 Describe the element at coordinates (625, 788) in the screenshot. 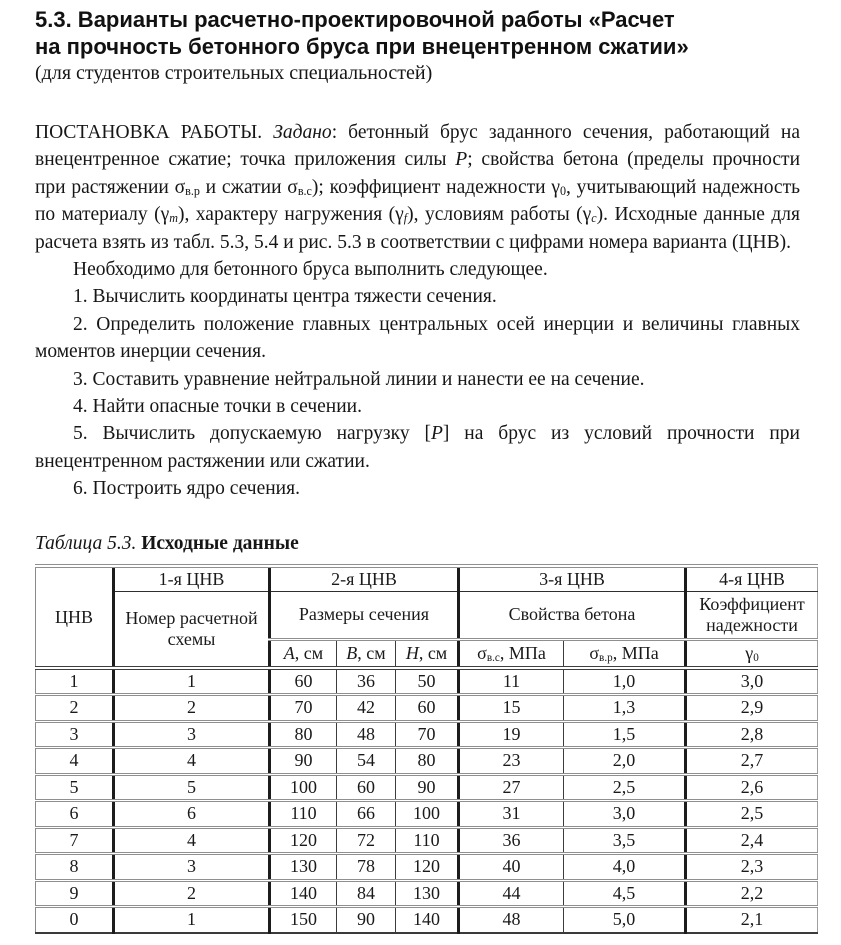

I see `table-cell-sbr: 2,5` at that location.